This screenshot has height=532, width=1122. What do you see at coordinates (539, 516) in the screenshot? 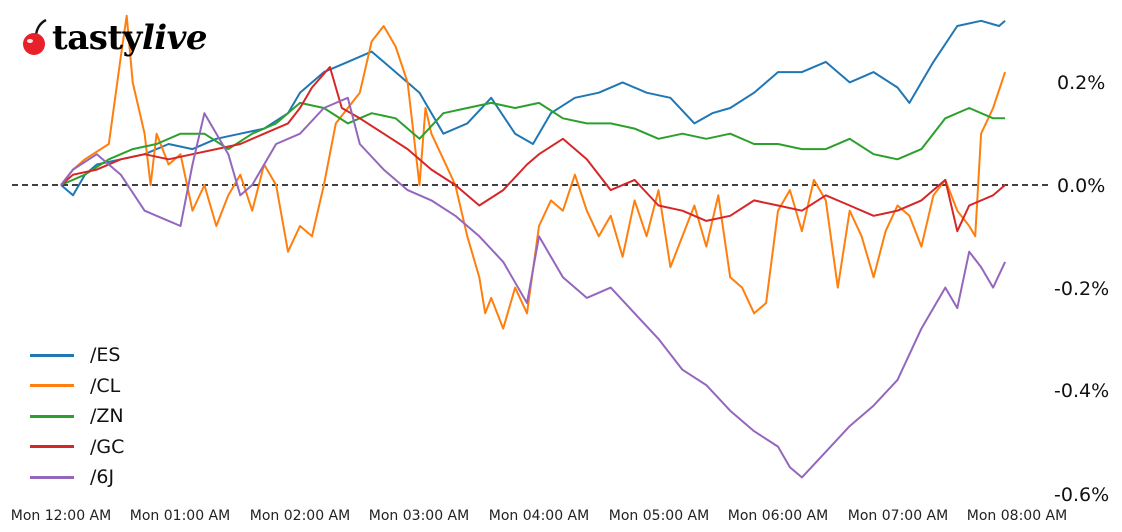
I see `x-tick-label: Mon 04:00 AM` at bounding box center [539, 516].